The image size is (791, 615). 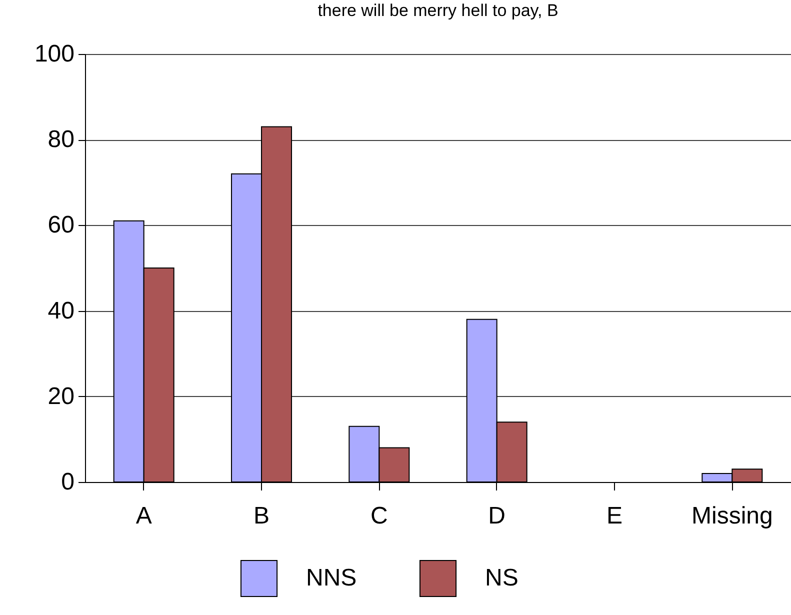 I want to click on legend-label: NNS, so click(x=331, y=578).